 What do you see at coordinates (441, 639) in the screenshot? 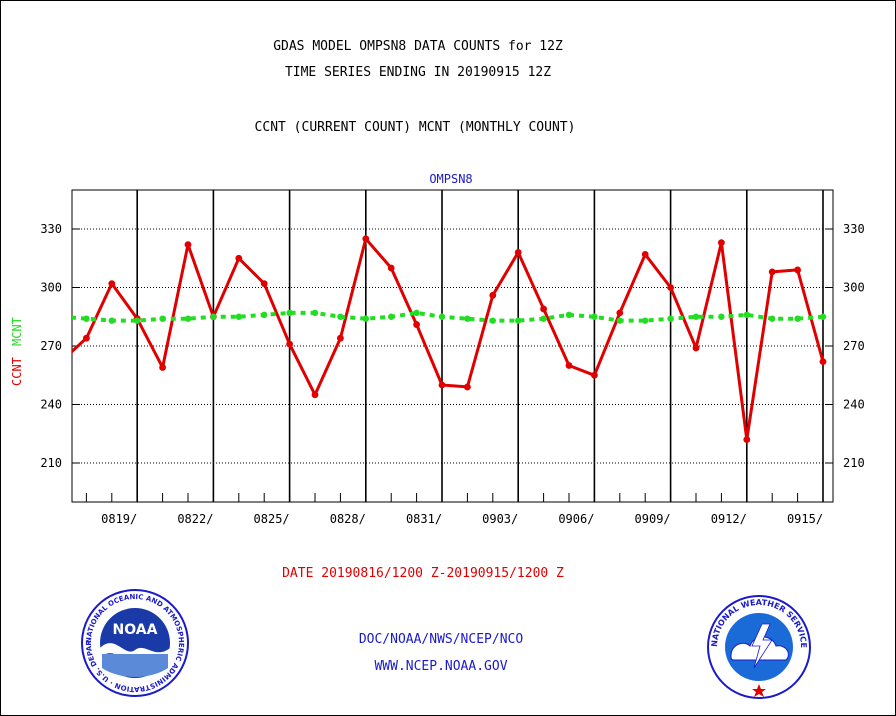
I see `footer-org-text: DOC/NOAA/NWS/NCEP/NCO` at bounding box center [441, 639].